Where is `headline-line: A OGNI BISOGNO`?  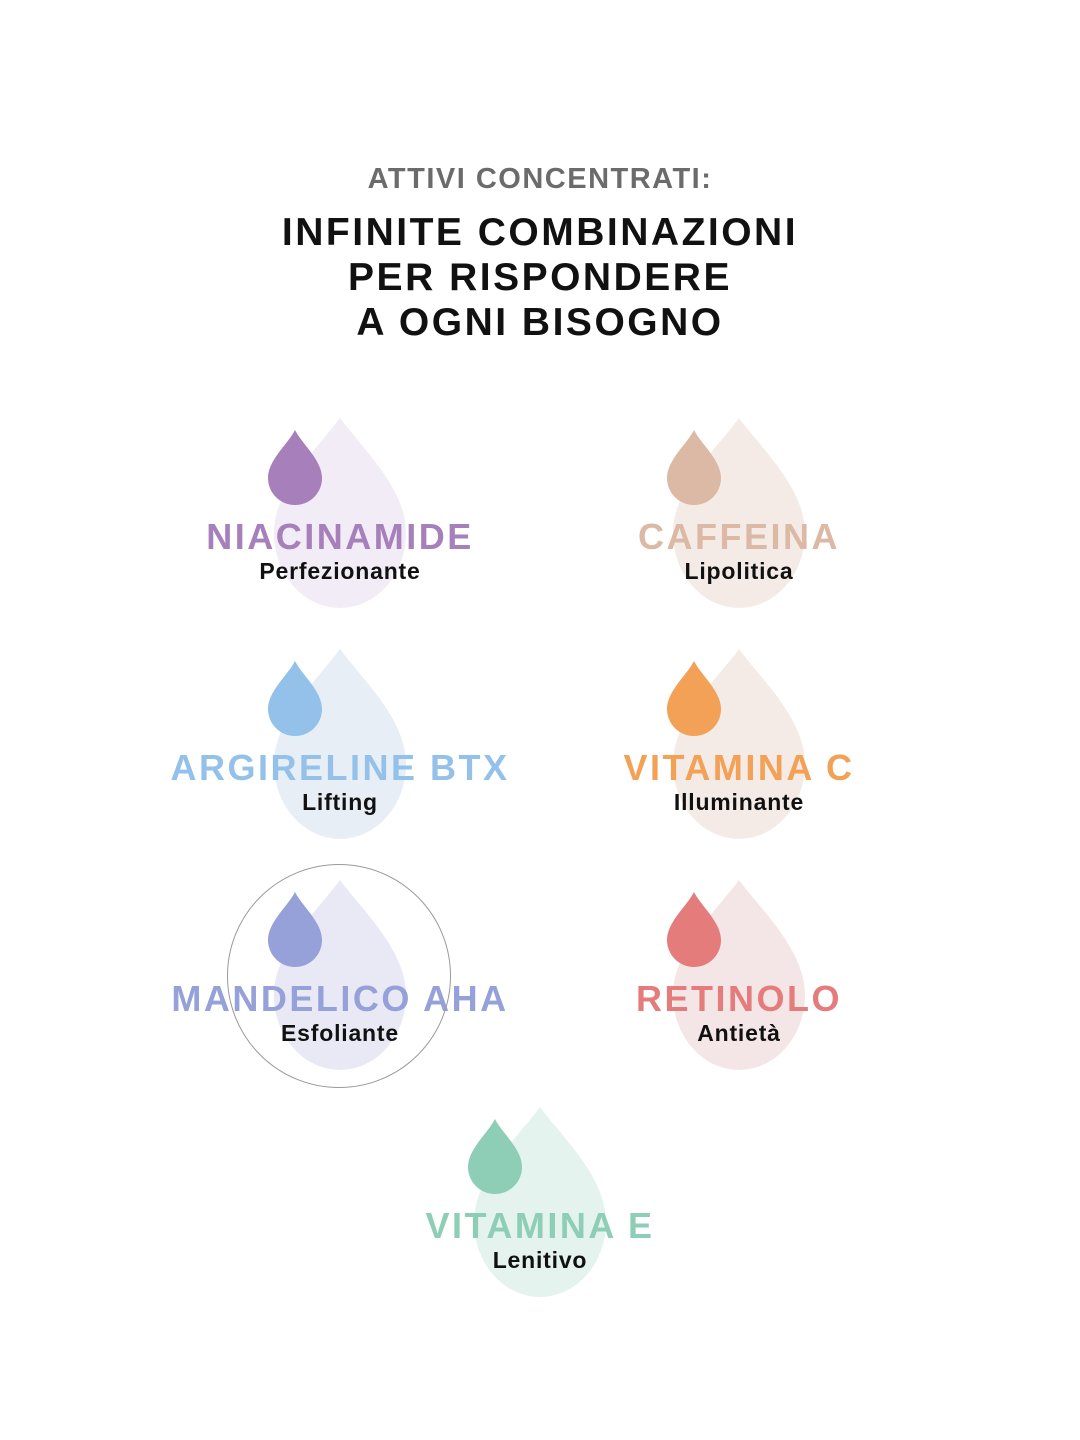 headline-line: A OGNI BISOGNO is located at coordinates (540, 322).